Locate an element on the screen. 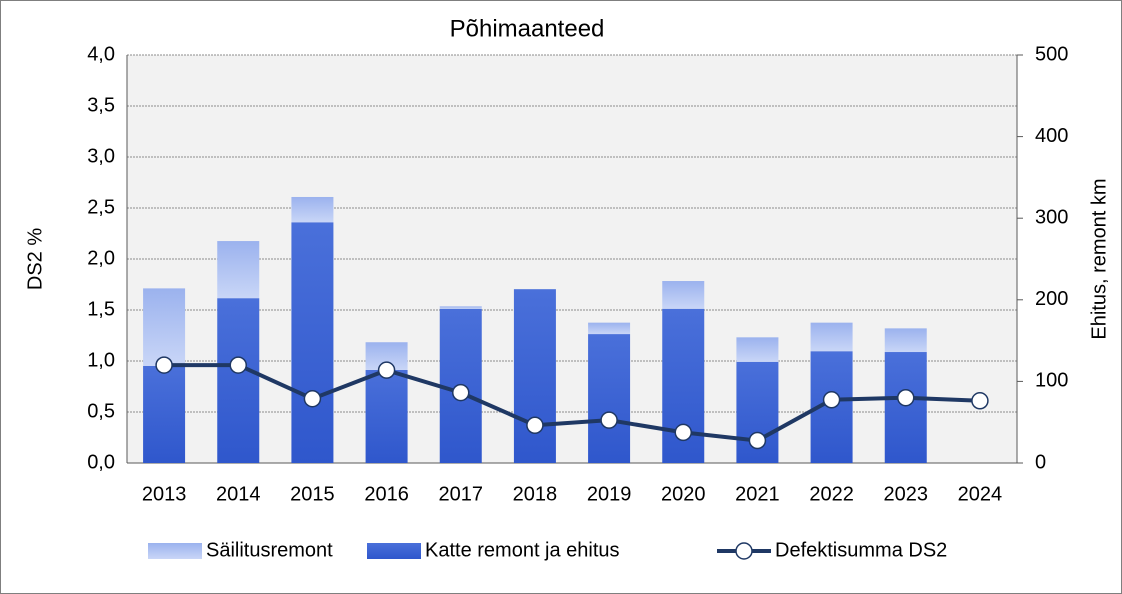  line is located at coordinates (572, 403).